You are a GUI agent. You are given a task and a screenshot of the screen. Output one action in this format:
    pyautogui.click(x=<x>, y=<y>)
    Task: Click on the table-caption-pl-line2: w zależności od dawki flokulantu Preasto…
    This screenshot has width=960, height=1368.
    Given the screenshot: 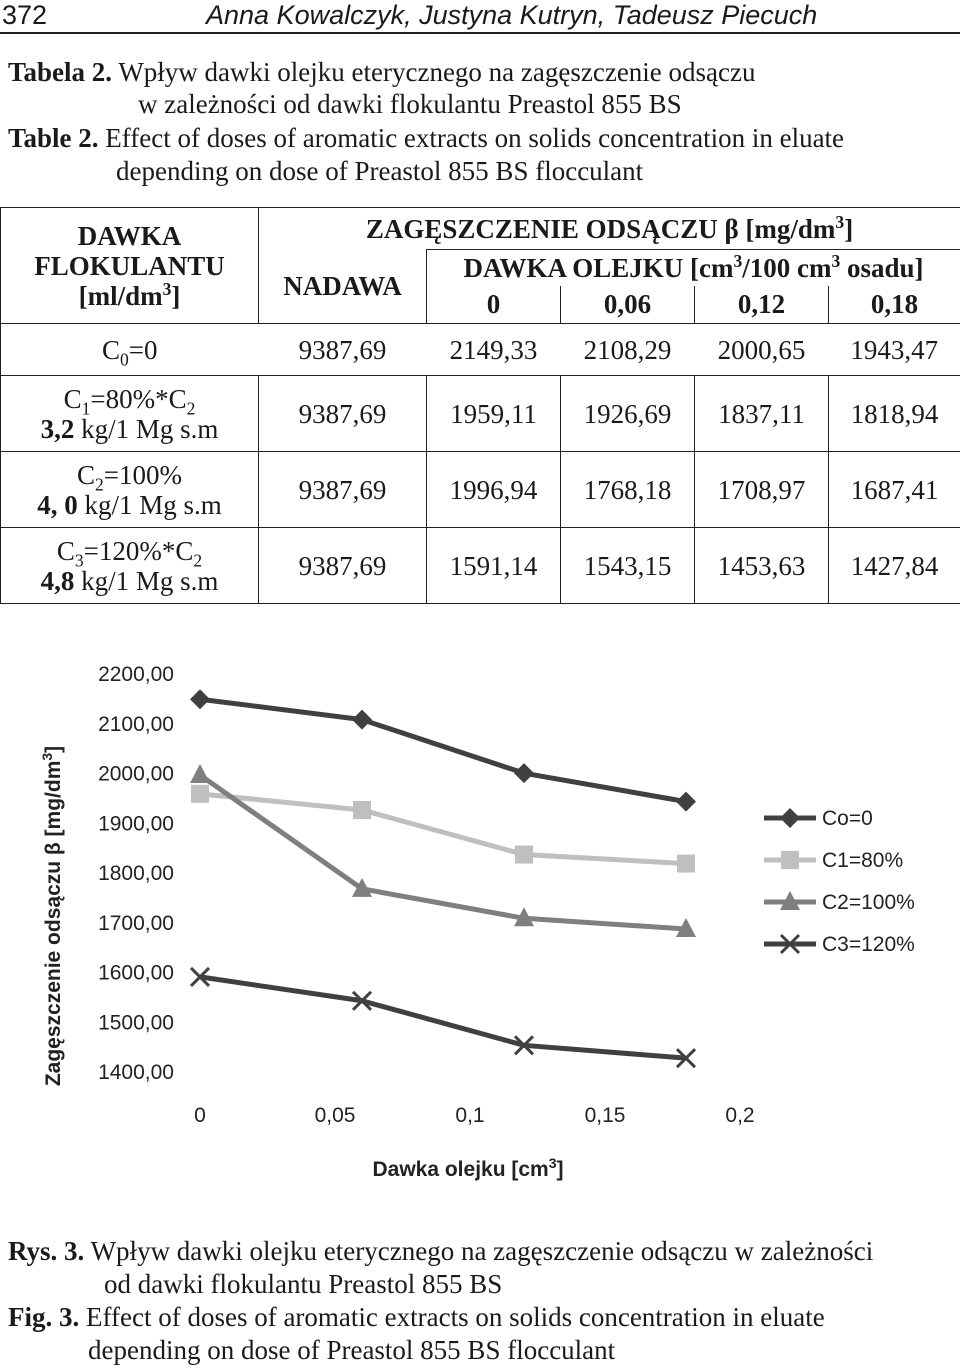 What is the action you would take?
    pyautogui.click(x=410, y=104)
    